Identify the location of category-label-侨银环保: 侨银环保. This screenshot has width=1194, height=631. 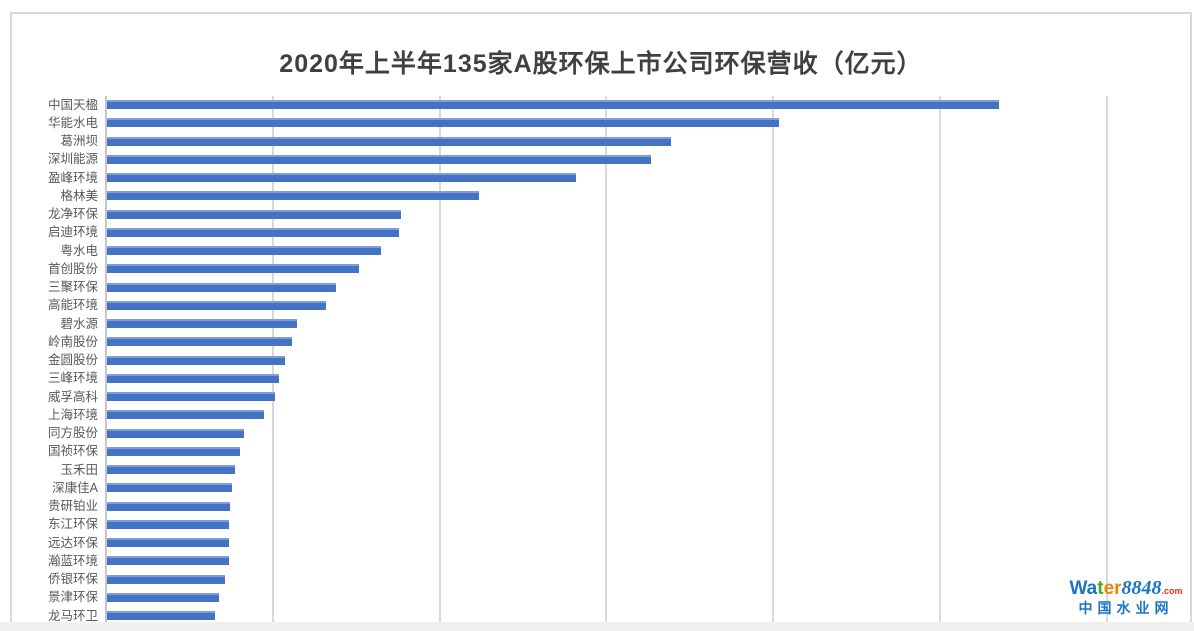
(72, 579).